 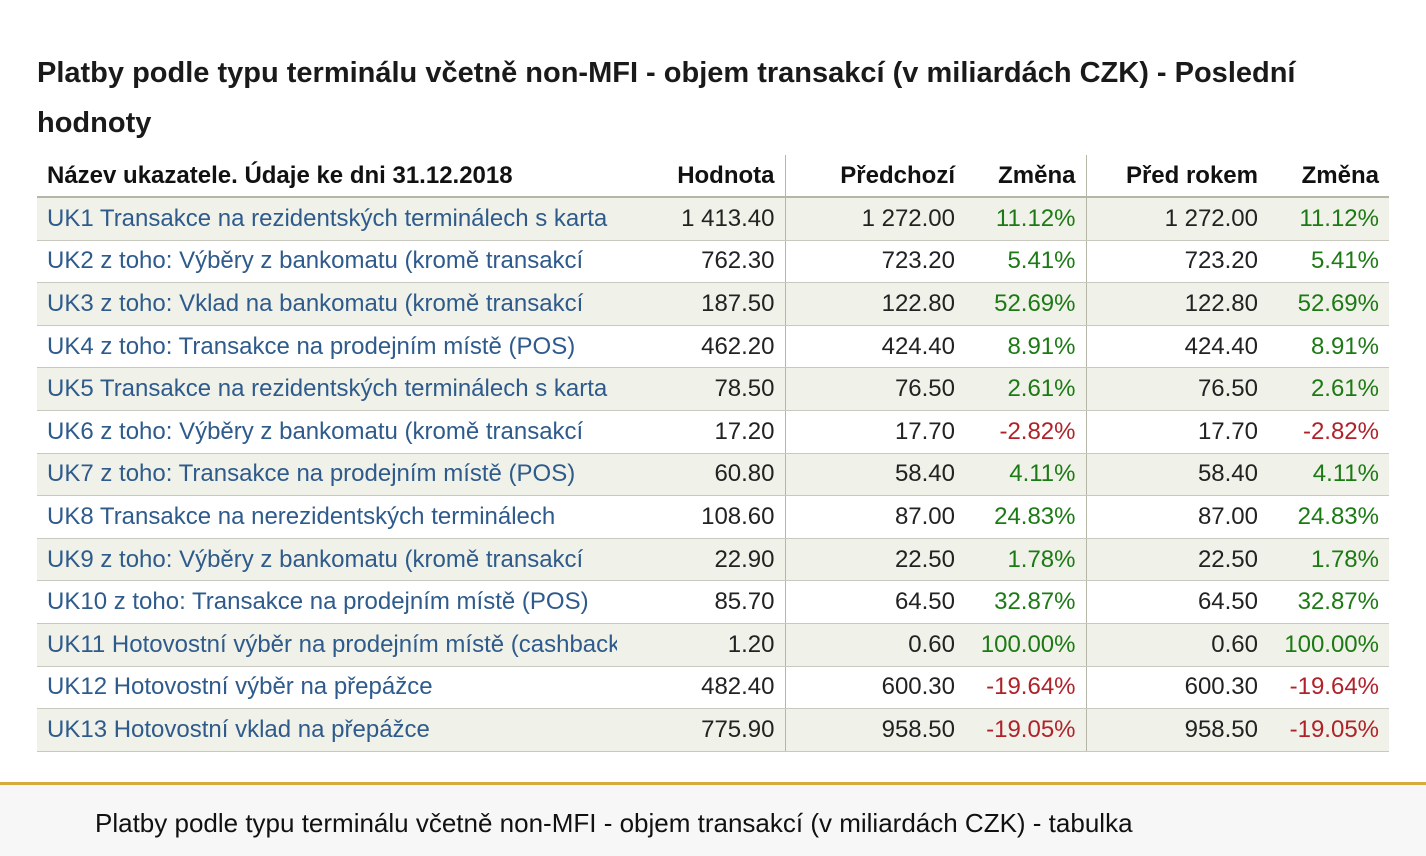 I want to click on footer-divider, so click(x=713, y=783).